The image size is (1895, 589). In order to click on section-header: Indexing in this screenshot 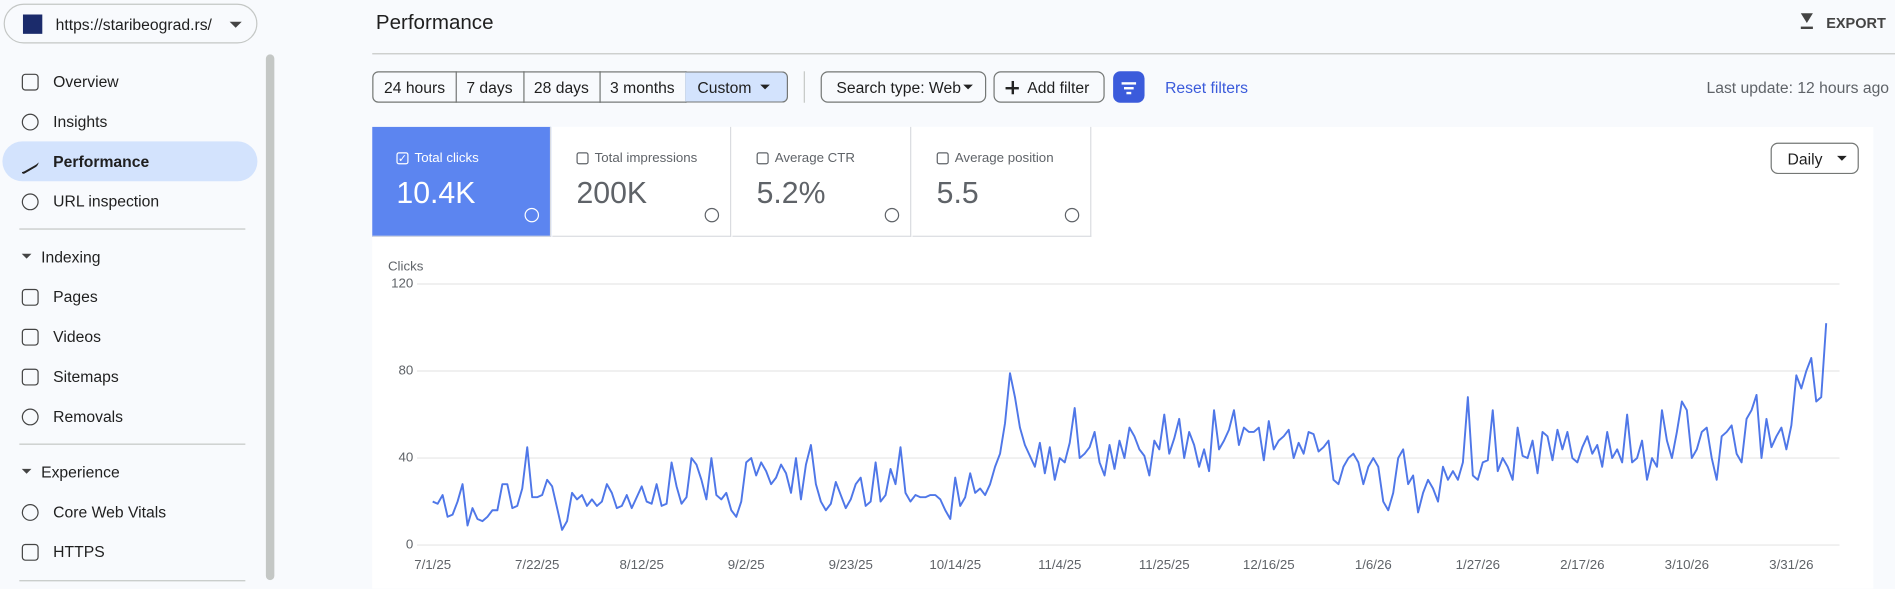, I will do `click(130, 257)`.